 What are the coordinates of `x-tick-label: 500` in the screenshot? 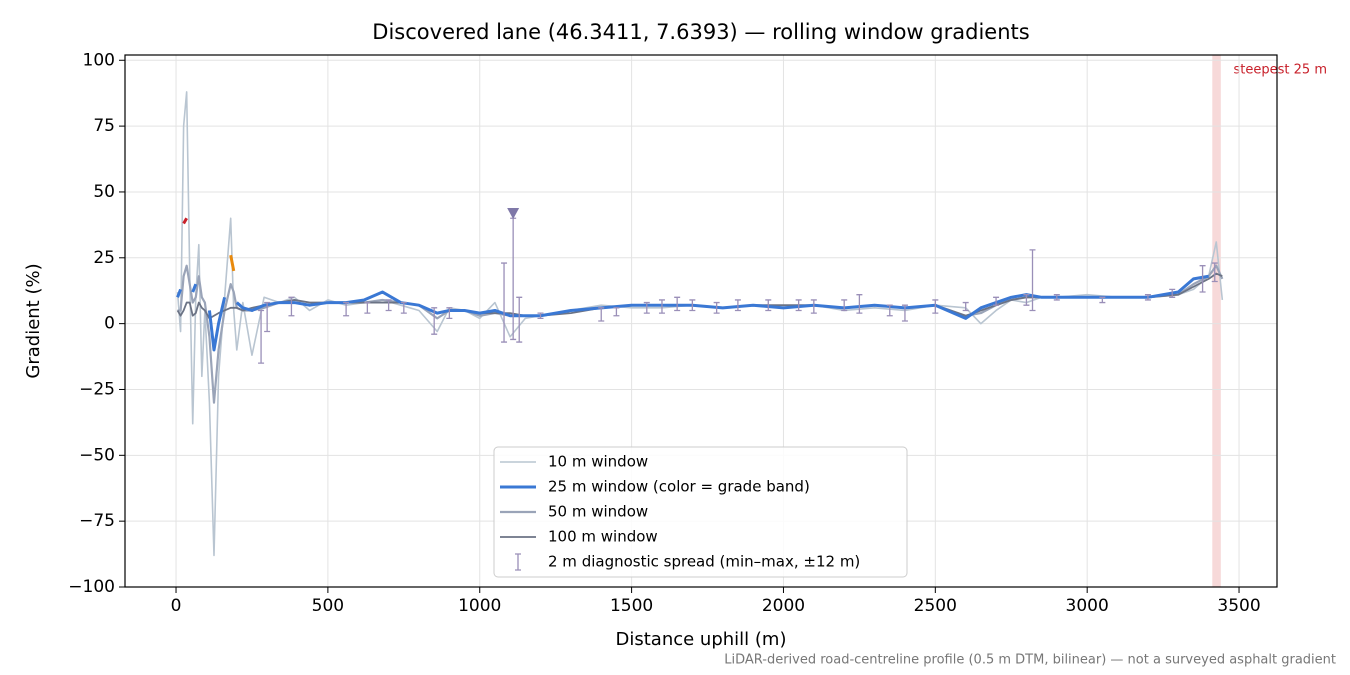 It's located at (328, 606).